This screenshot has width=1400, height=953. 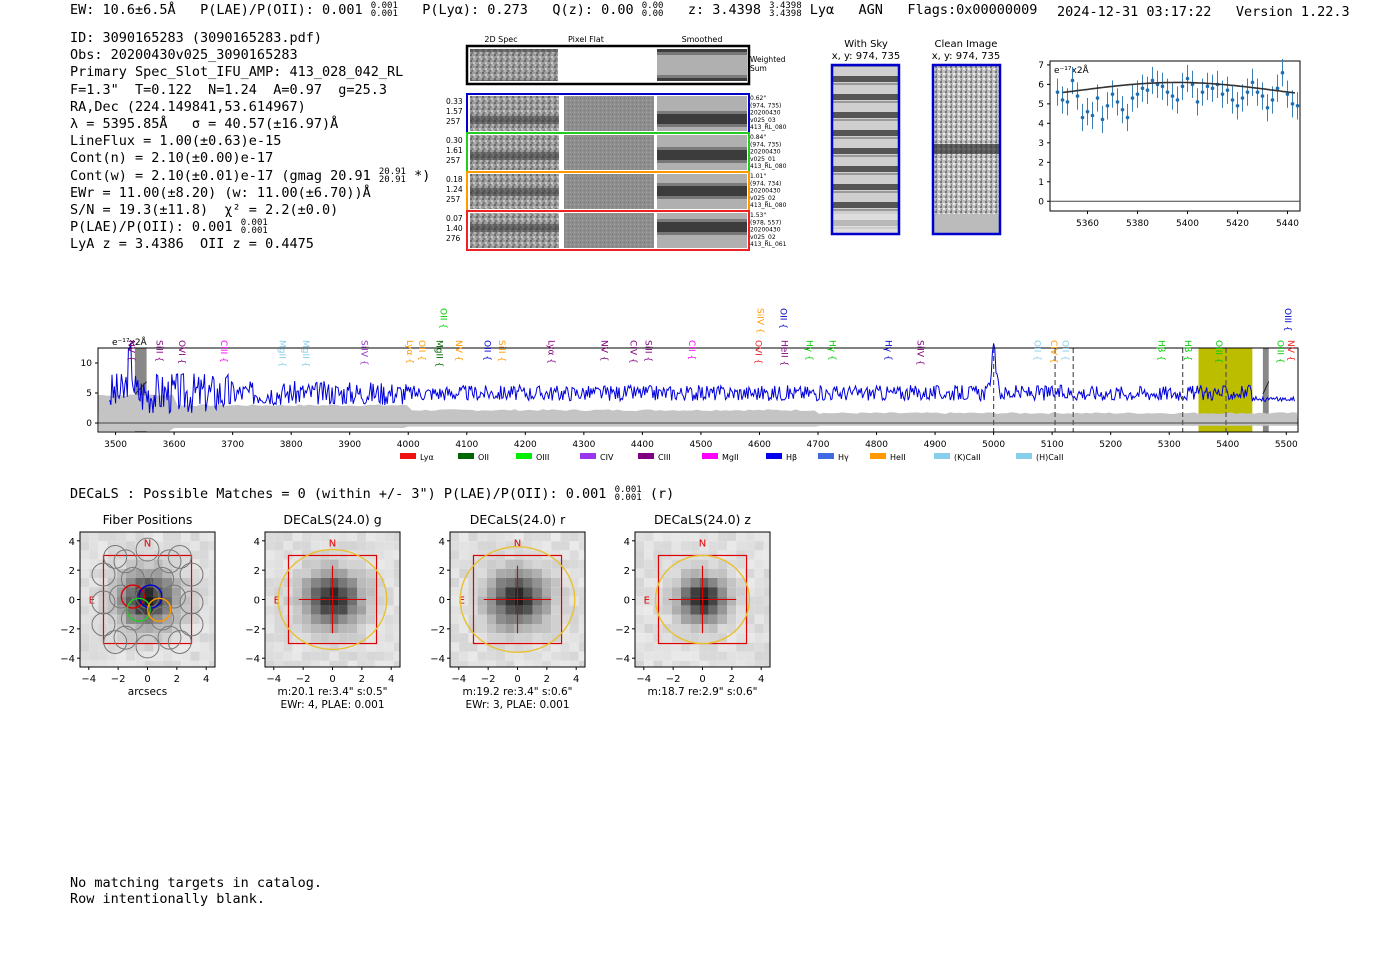 I want to click on fiber-params: F=1.3" T=0.122 N=1.24 A=0.97 g=25.3, so click(x=228, y=89).